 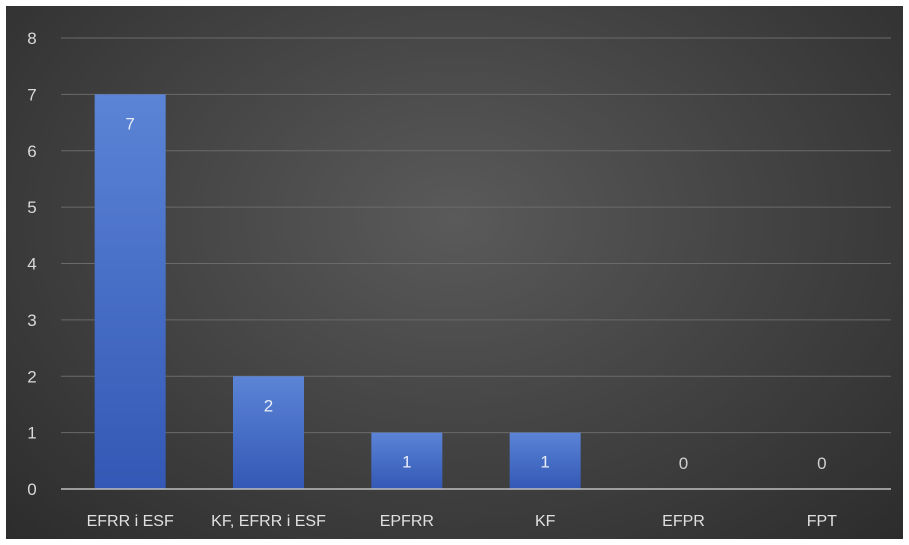 I want to click on y-tick-label: 0, so click(x=31, y=489).